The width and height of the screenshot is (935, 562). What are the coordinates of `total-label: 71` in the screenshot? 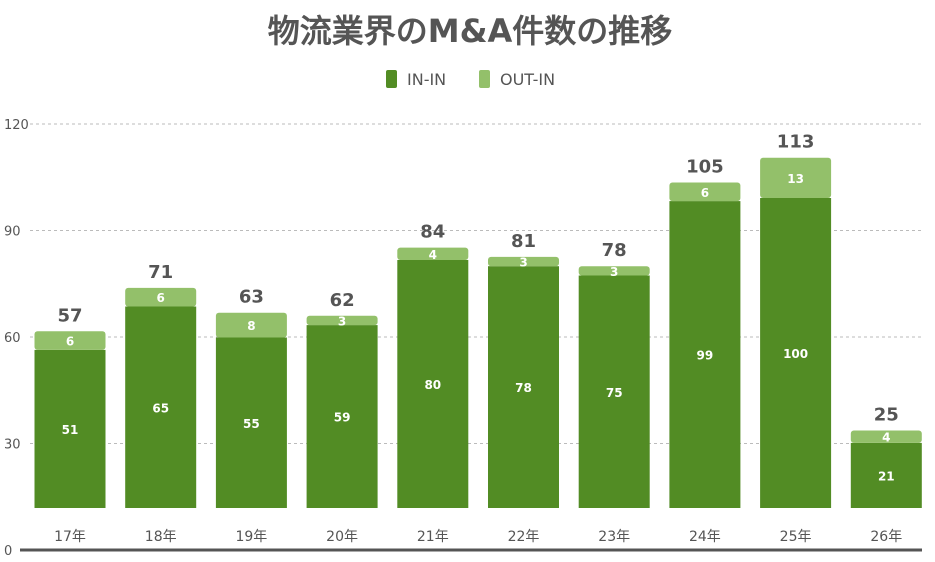 It's located at (160, 272).